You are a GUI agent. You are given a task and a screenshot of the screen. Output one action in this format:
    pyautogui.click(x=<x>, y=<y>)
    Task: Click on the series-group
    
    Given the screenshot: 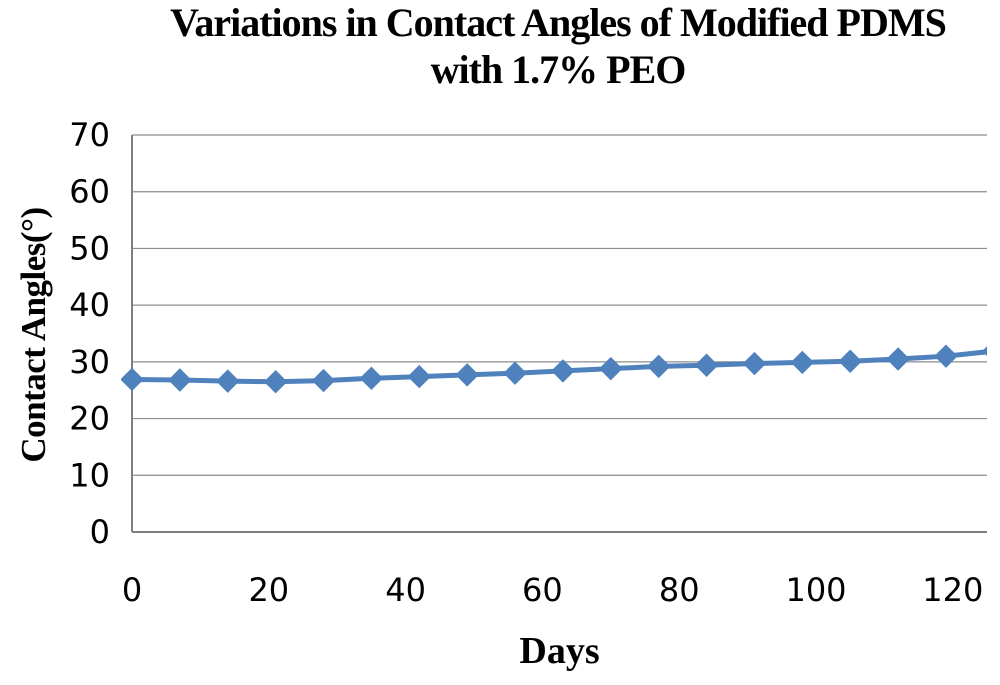 What is the action you would take?
    pyautogui.click(x=554, y=369)
    